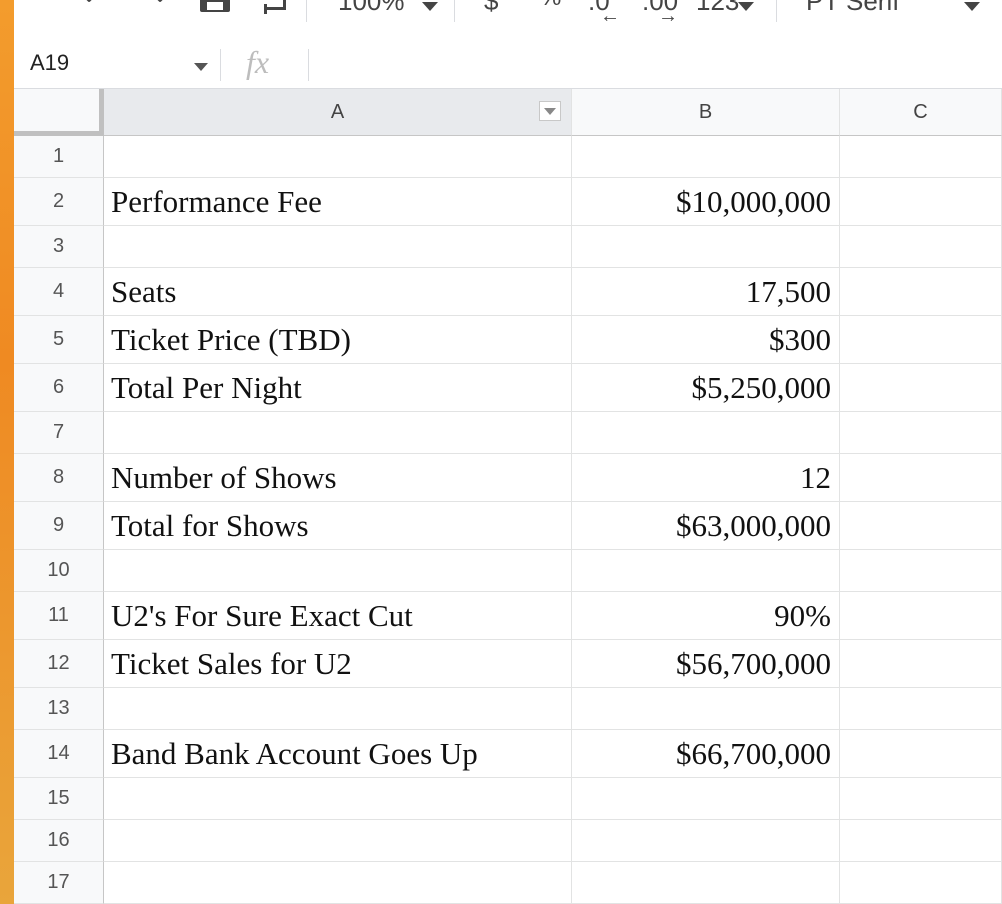  Describe the element at coordinates (706, 388) in the screenshot. I see `cell-b: $5,250,000` at that location.